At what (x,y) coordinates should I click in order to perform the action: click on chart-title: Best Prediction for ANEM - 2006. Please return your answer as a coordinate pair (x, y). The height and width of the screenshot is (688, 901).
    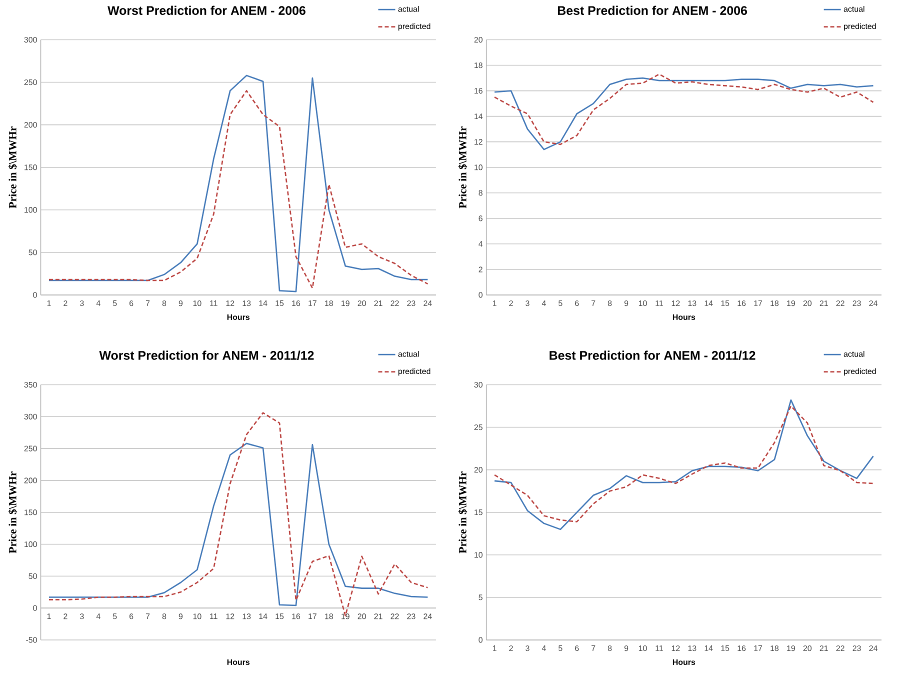
    Looking at the image, I should click on (652, 10).